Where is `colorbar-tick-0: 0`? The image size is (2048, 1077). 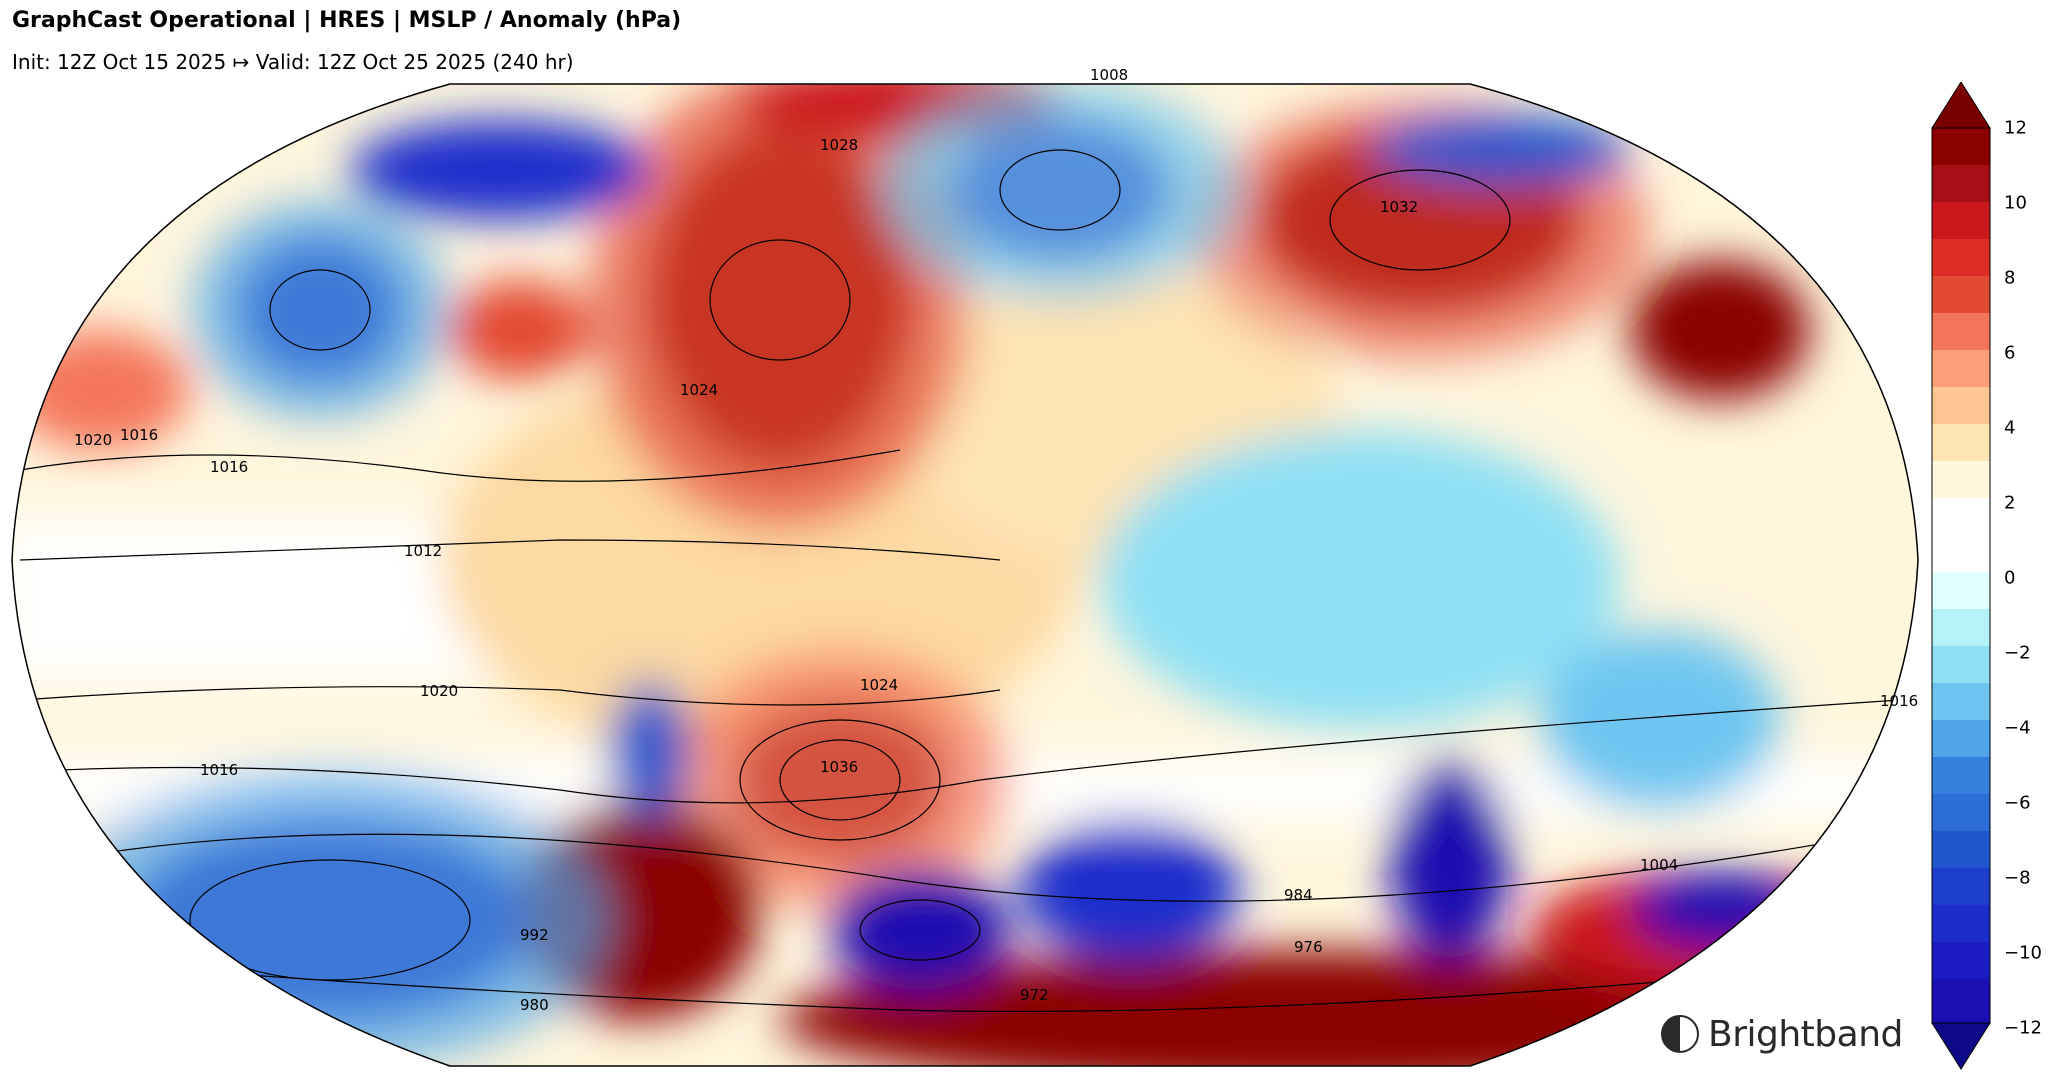 colorbar-tick-0: 0 is located at coordinates (2010, 578).